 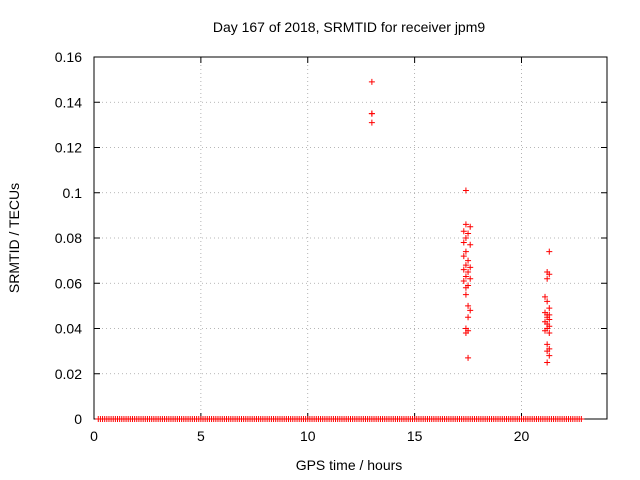 I want to click on y-tick-label: 0.08, so click(x=68, y=238).